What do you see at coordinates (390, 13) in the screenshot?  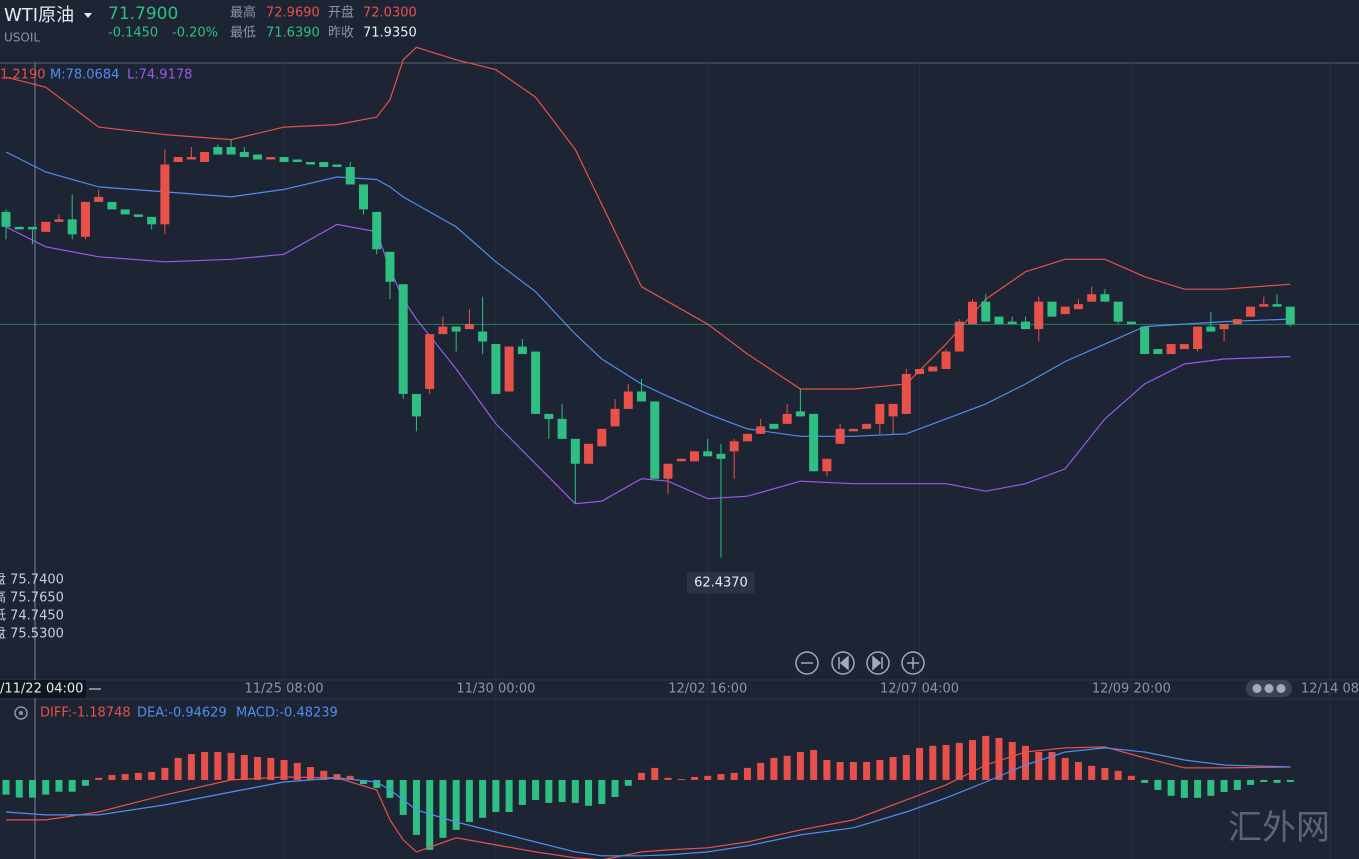 I see `stat-value: 72.0300` at bounding box center [390, 13].